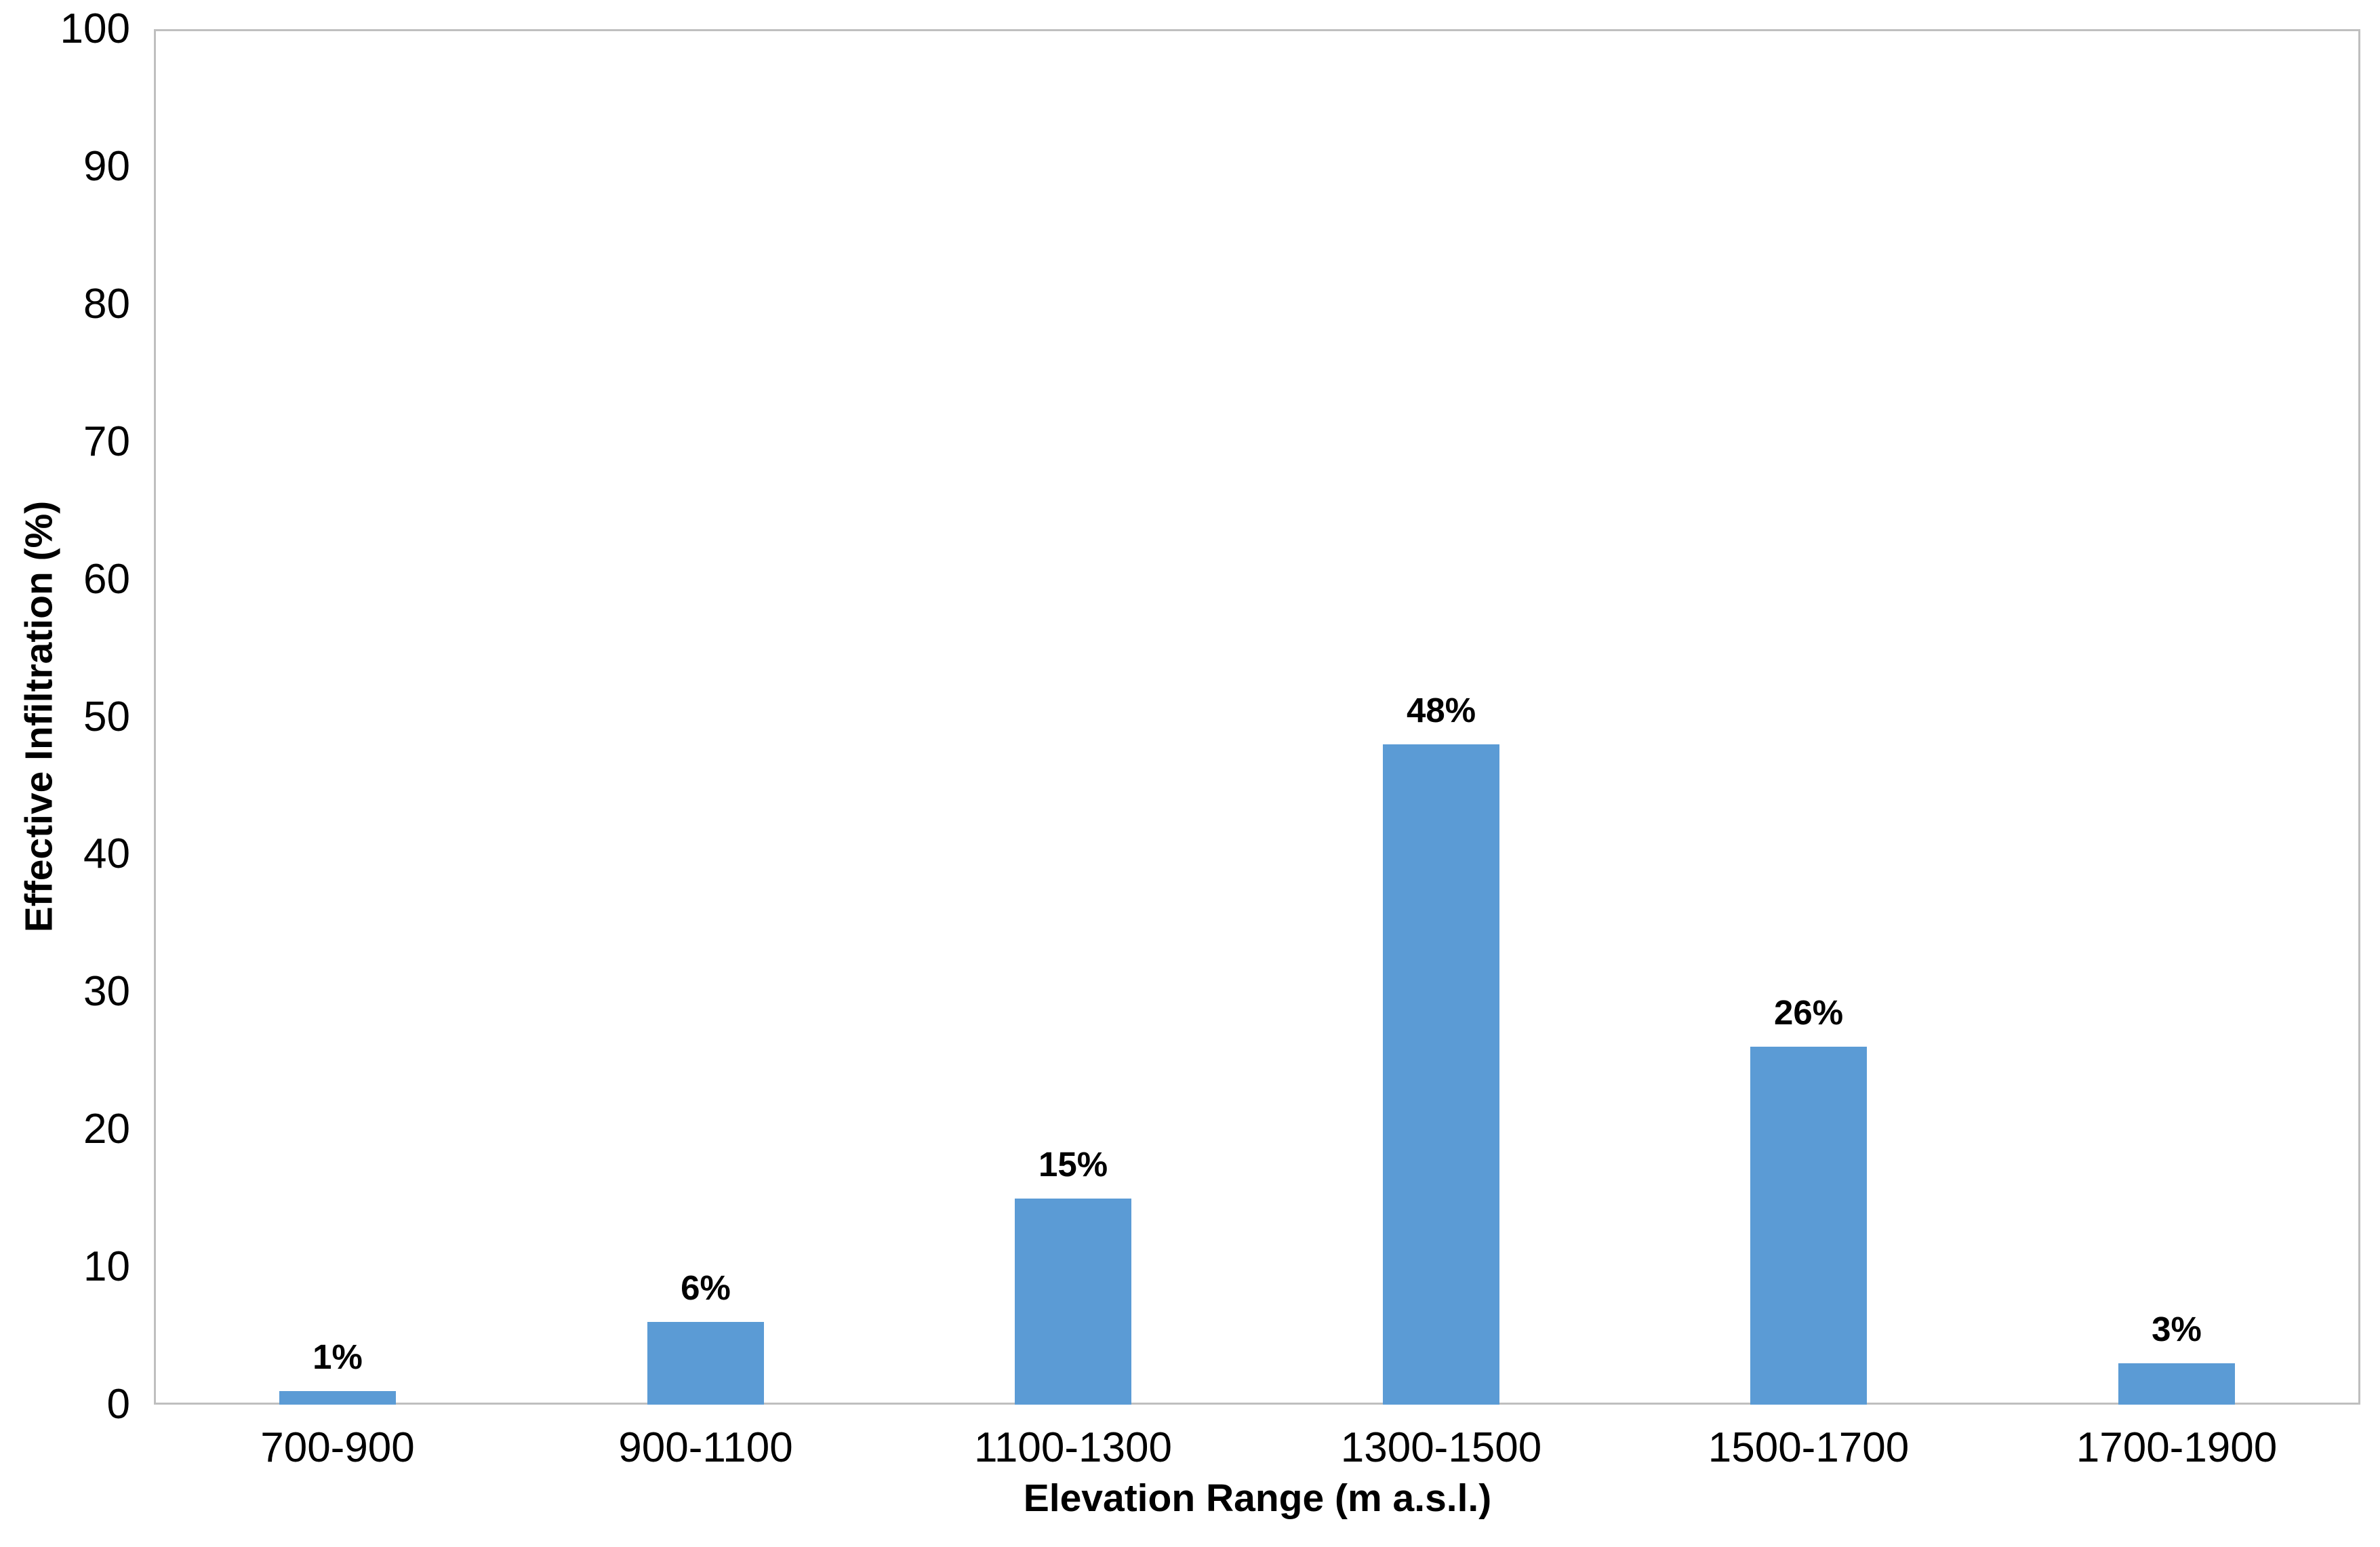 The width and height of the screenshot is (2380, 1547). What do you see at coordinates (107, 441) in the screenshot?
I see `y-tick-label: 70` at bounding box center [107, 441].